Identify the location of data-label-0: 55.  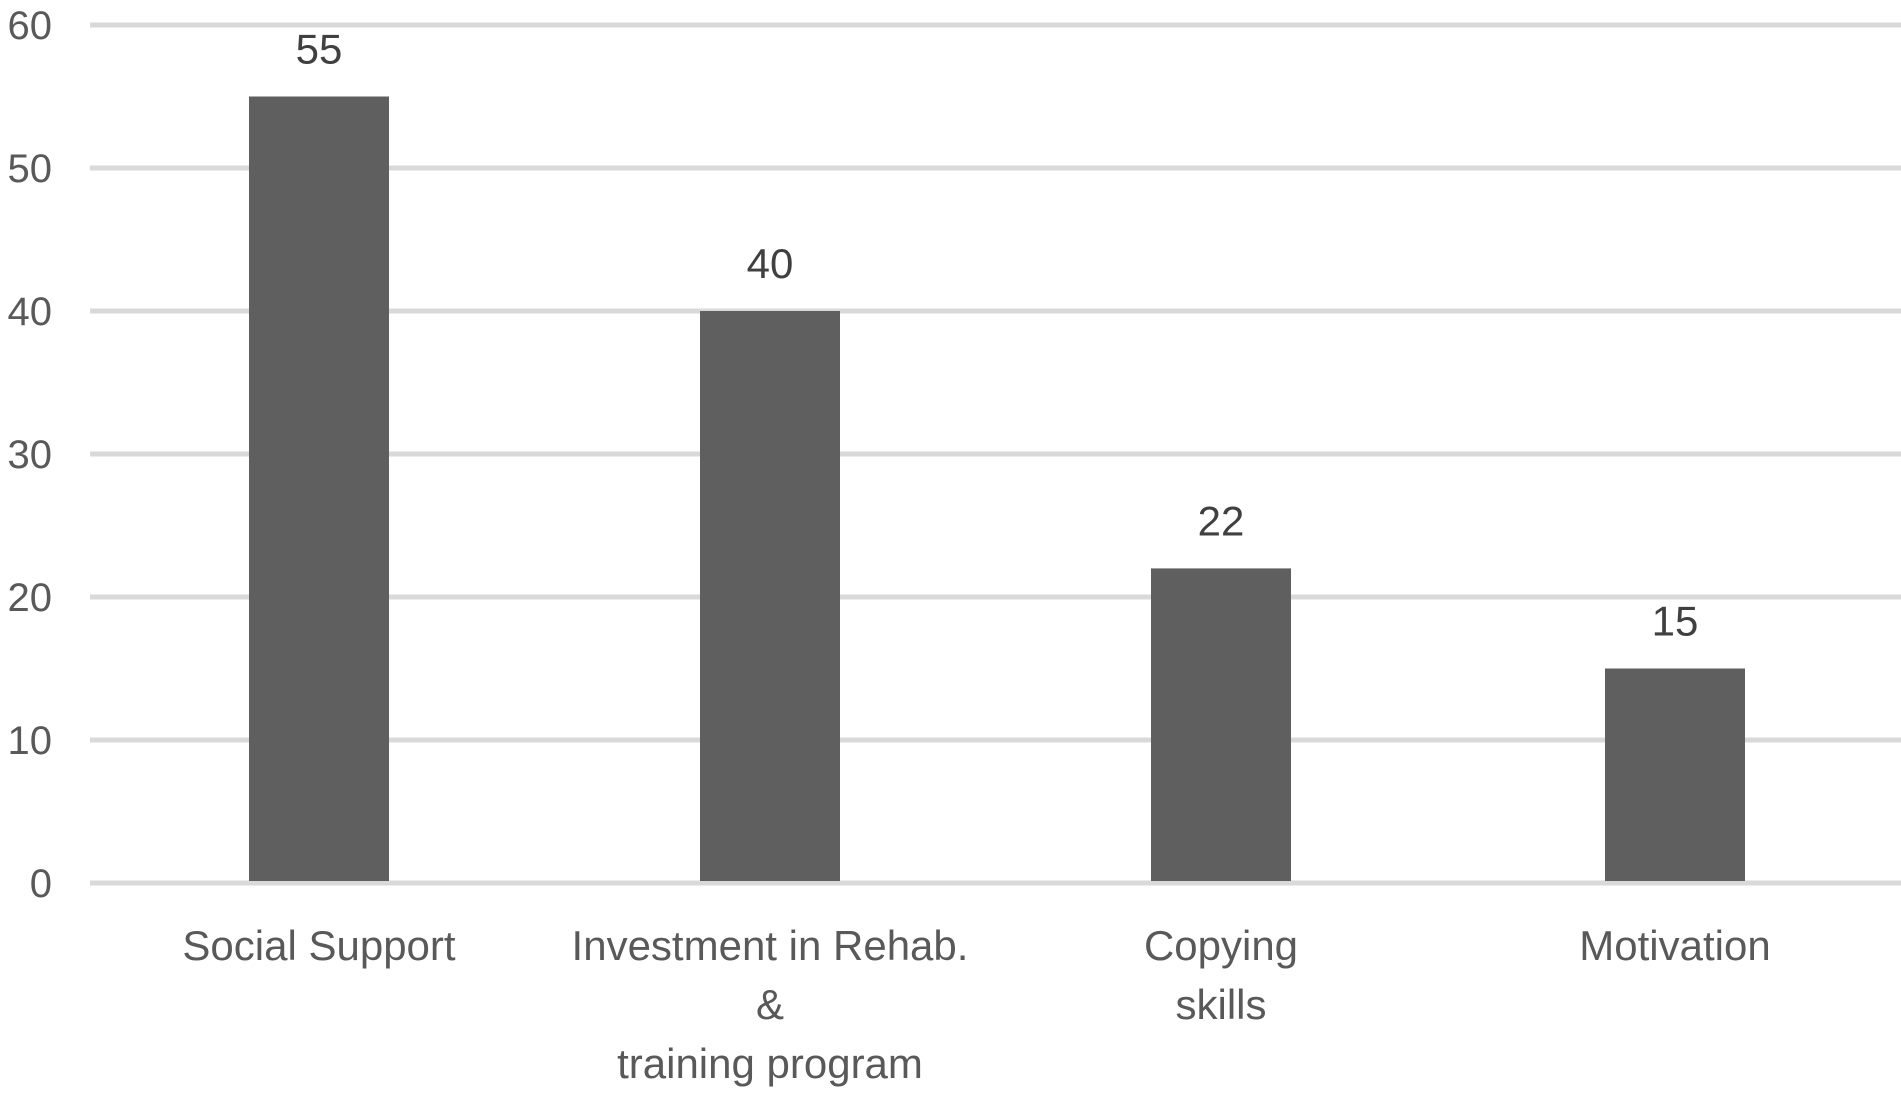
(319, 49).